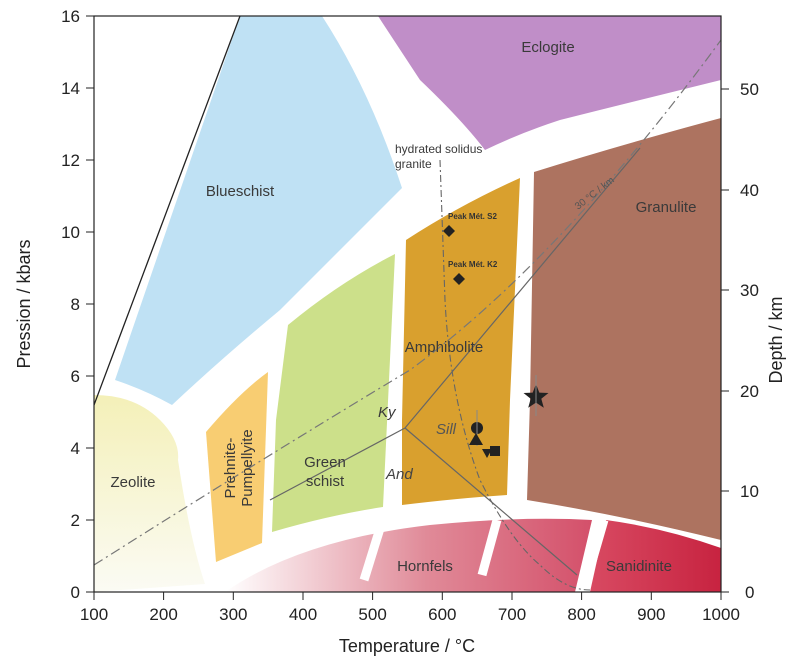 Image resolution: width=798 pixels, height=664 pixels. What do you see at coordinates (581, 614) in the screenshot?
I see `x-tick-label: 800` at bounding box center [581, 614].